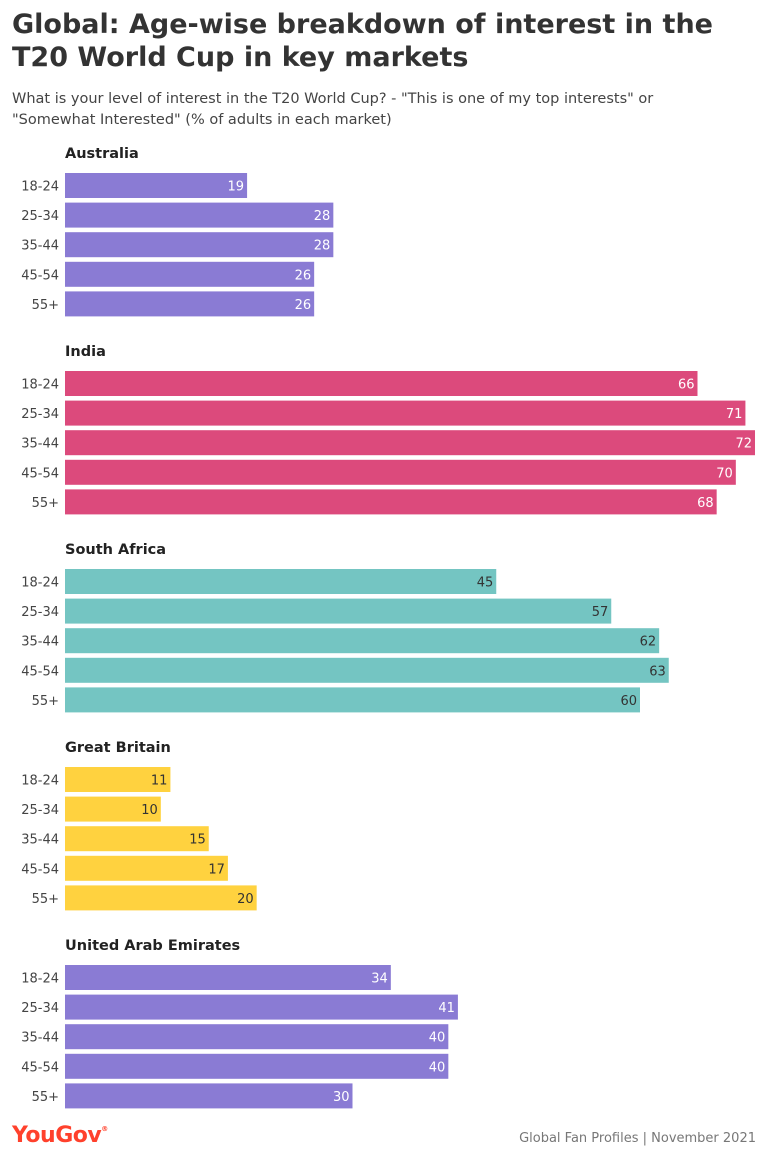 The width and height of the screenshot is (768, 1163). Describe the element at coordinates (648, 642) in the screenshot. I see `data-label: 62` at that location.